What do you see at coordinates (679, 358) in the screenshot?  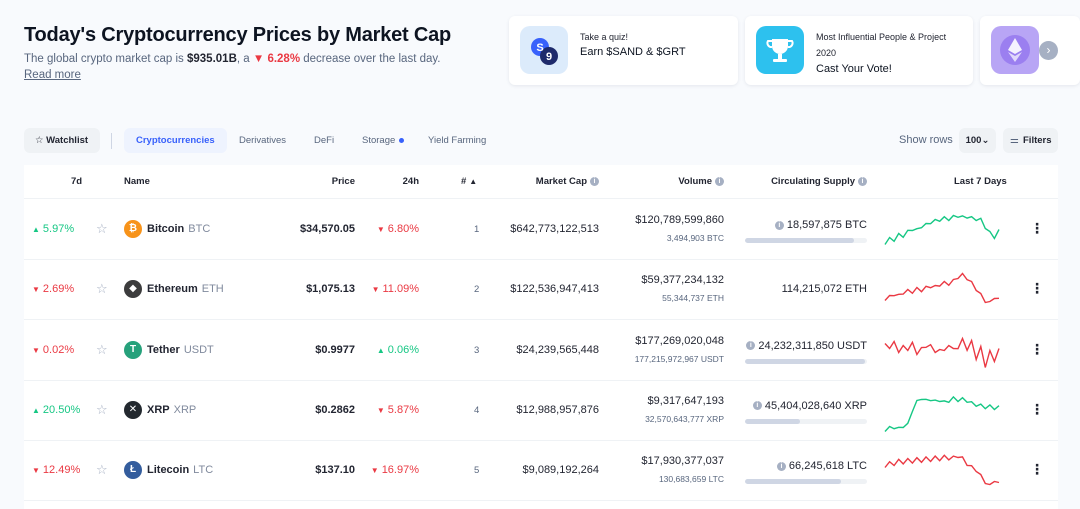 I see `volume-coin-value: 177,215,972,967 USDT` at bounding box center [679, 358].